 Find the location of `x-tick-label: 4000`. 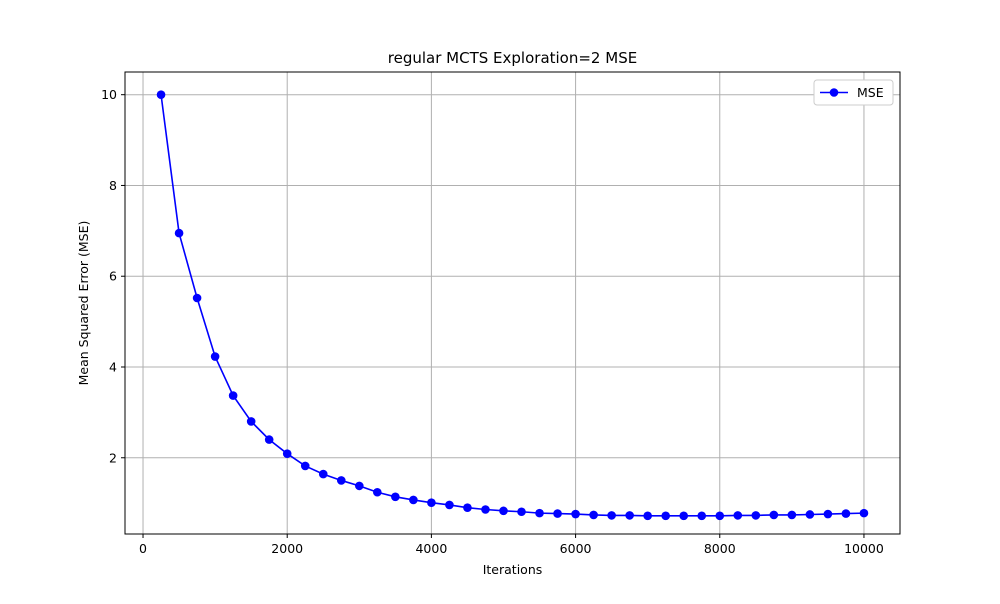

x-tick-label: 4000 is located at coordinates (431, 548).